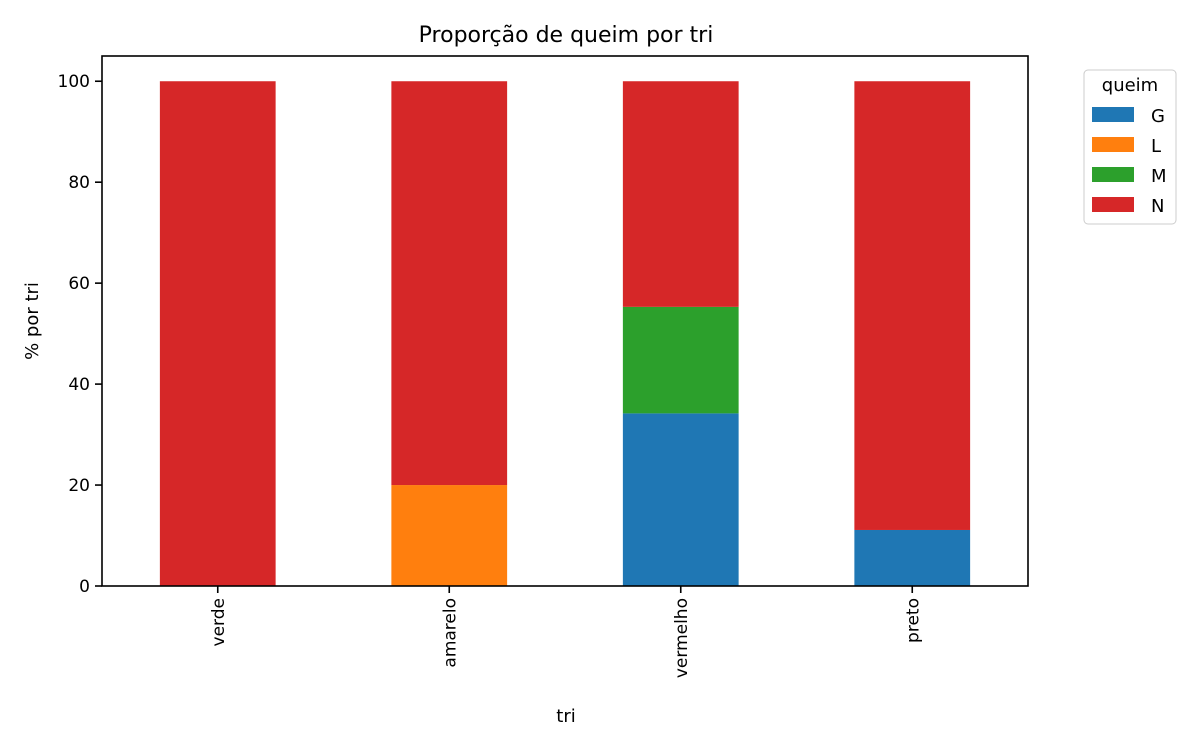 The height and width of the screenshot is (750, 1200). What do you see at coordinates (32, 321) in the screenshot?
I see `y-axis-label: % por tri` at bounding box center [32, 321].